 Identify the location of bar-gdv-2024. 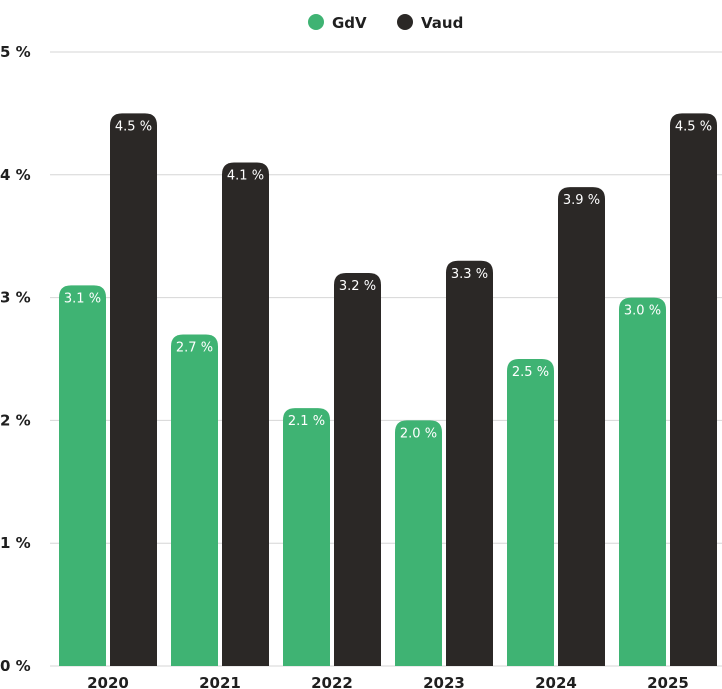
(530, 512).